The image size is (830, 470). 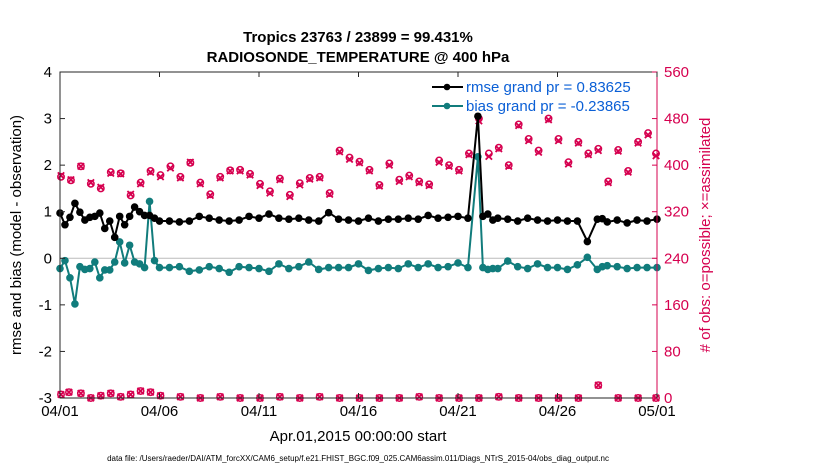 I want to click on left-tick-label: -3, so click(x=45, y=398).